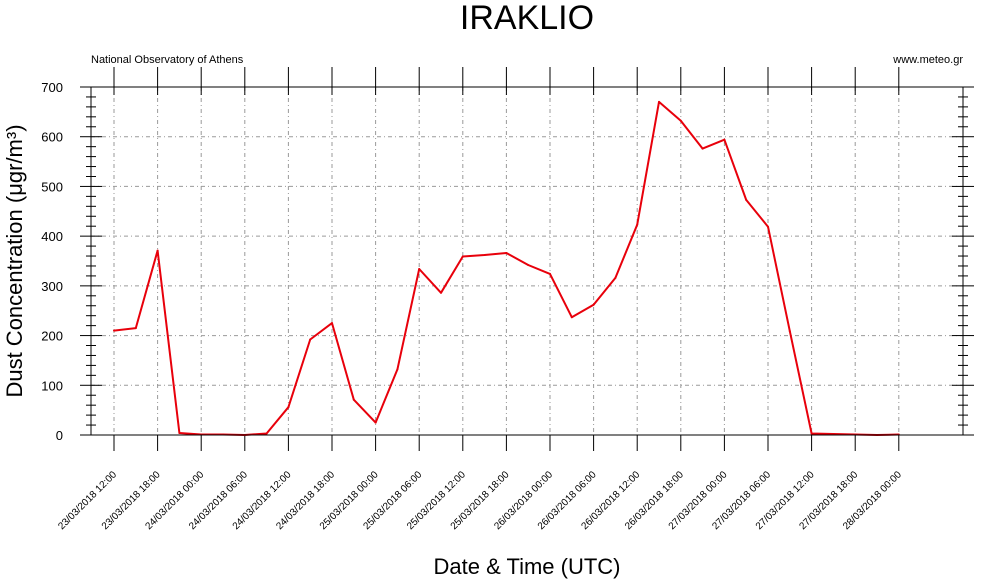 The image size is (984, 580). What do you see at coordinates (52, 186) in the screenshot?
I see `y-tick-label: 500` at bounding box center [52, 186].